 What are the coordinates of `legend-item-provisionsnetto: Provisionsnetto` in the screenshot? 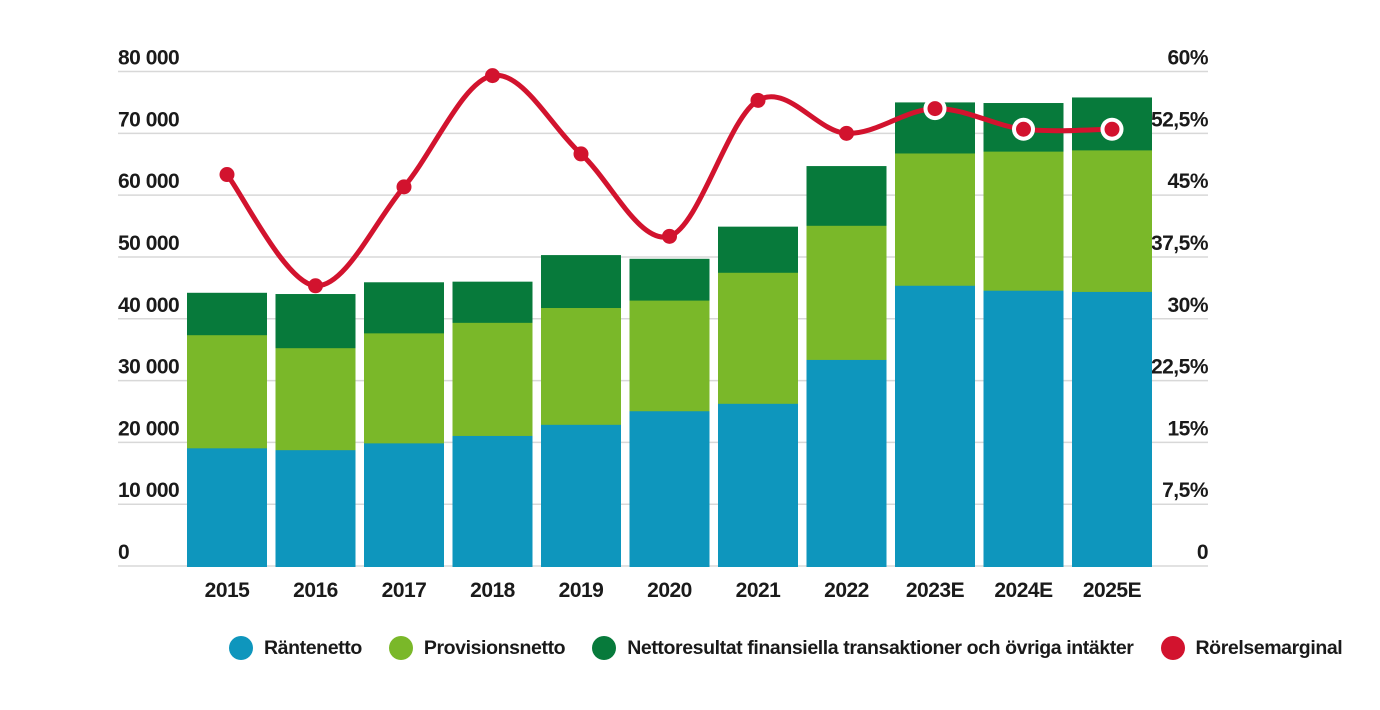 It's located at (477, 648).